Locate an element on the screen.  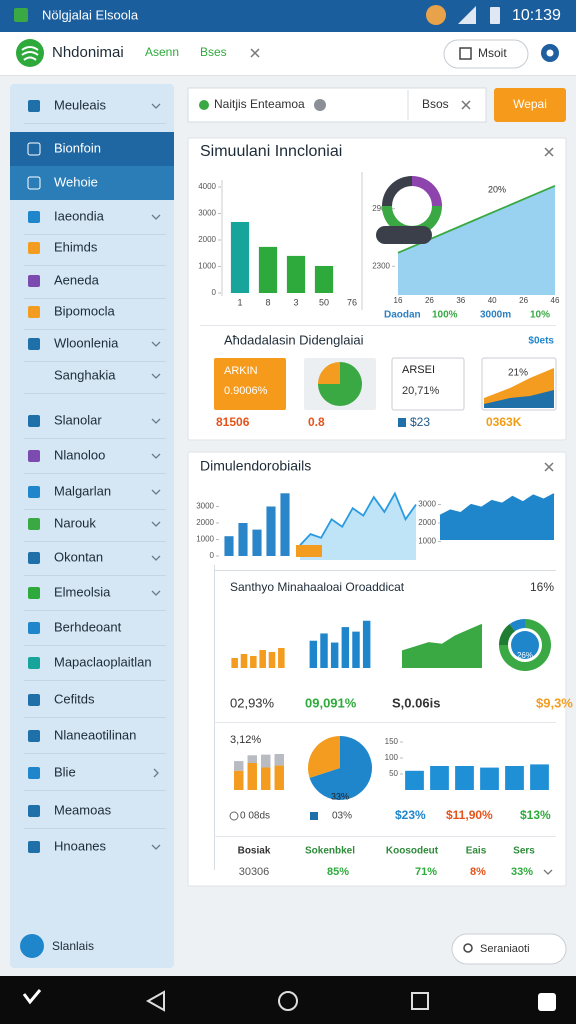
stat-value: 0 08ds is located at coordinates (255, 816).